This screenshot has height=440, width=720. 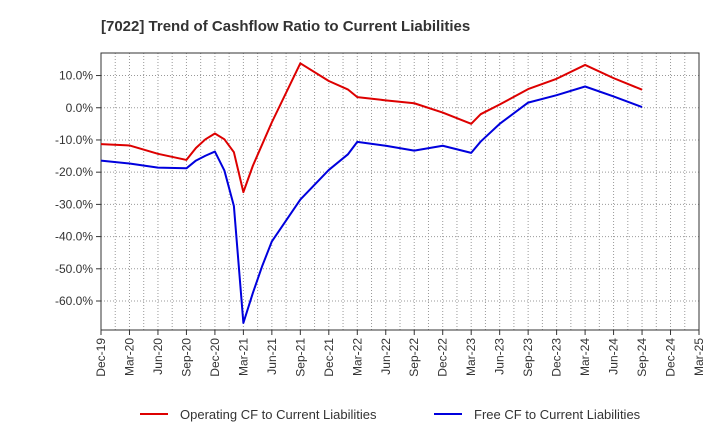 What do you see at coordinates (357, 357) in the screenshot?
I see `x-tick-label: Mar-22` at bounding box center [357, 357].